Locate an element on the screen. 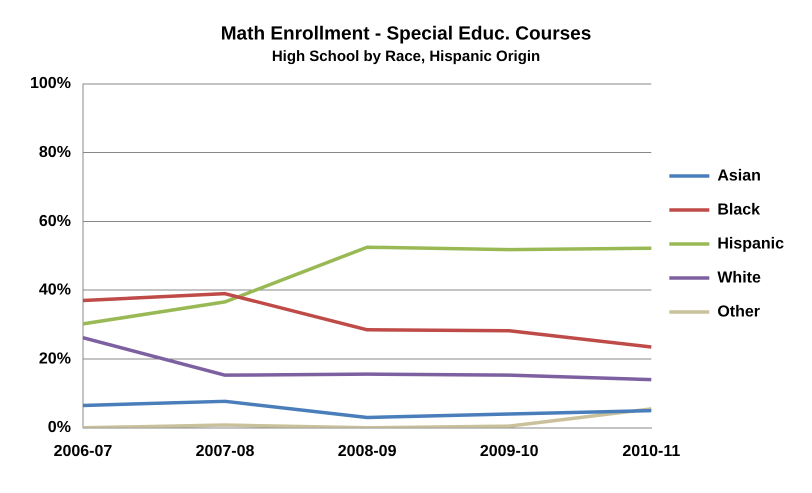  y-tick-label: 20% is located at coordinates (54, 359).